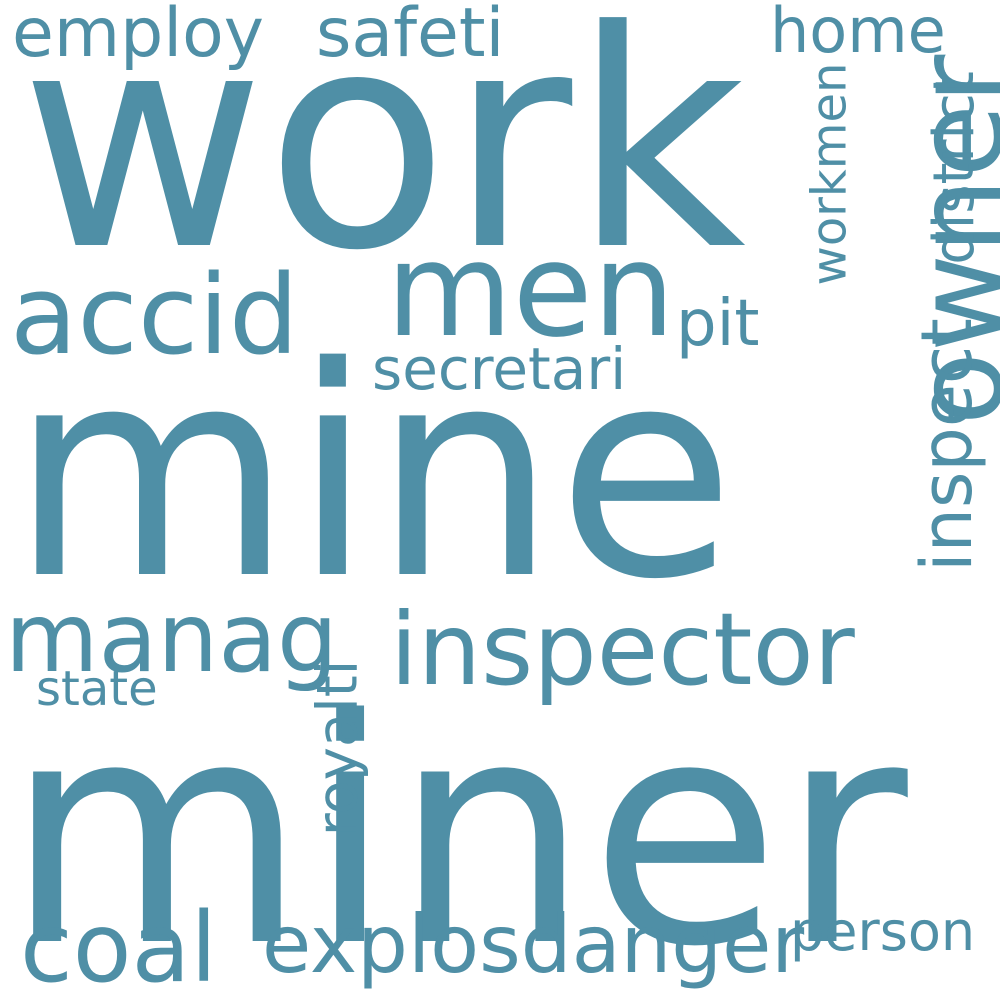 The width and height of the screenshot is (1000, 1000). Describe the element at coordinates (954, 168) in the screenshot. I see `word-district: district` at that location.